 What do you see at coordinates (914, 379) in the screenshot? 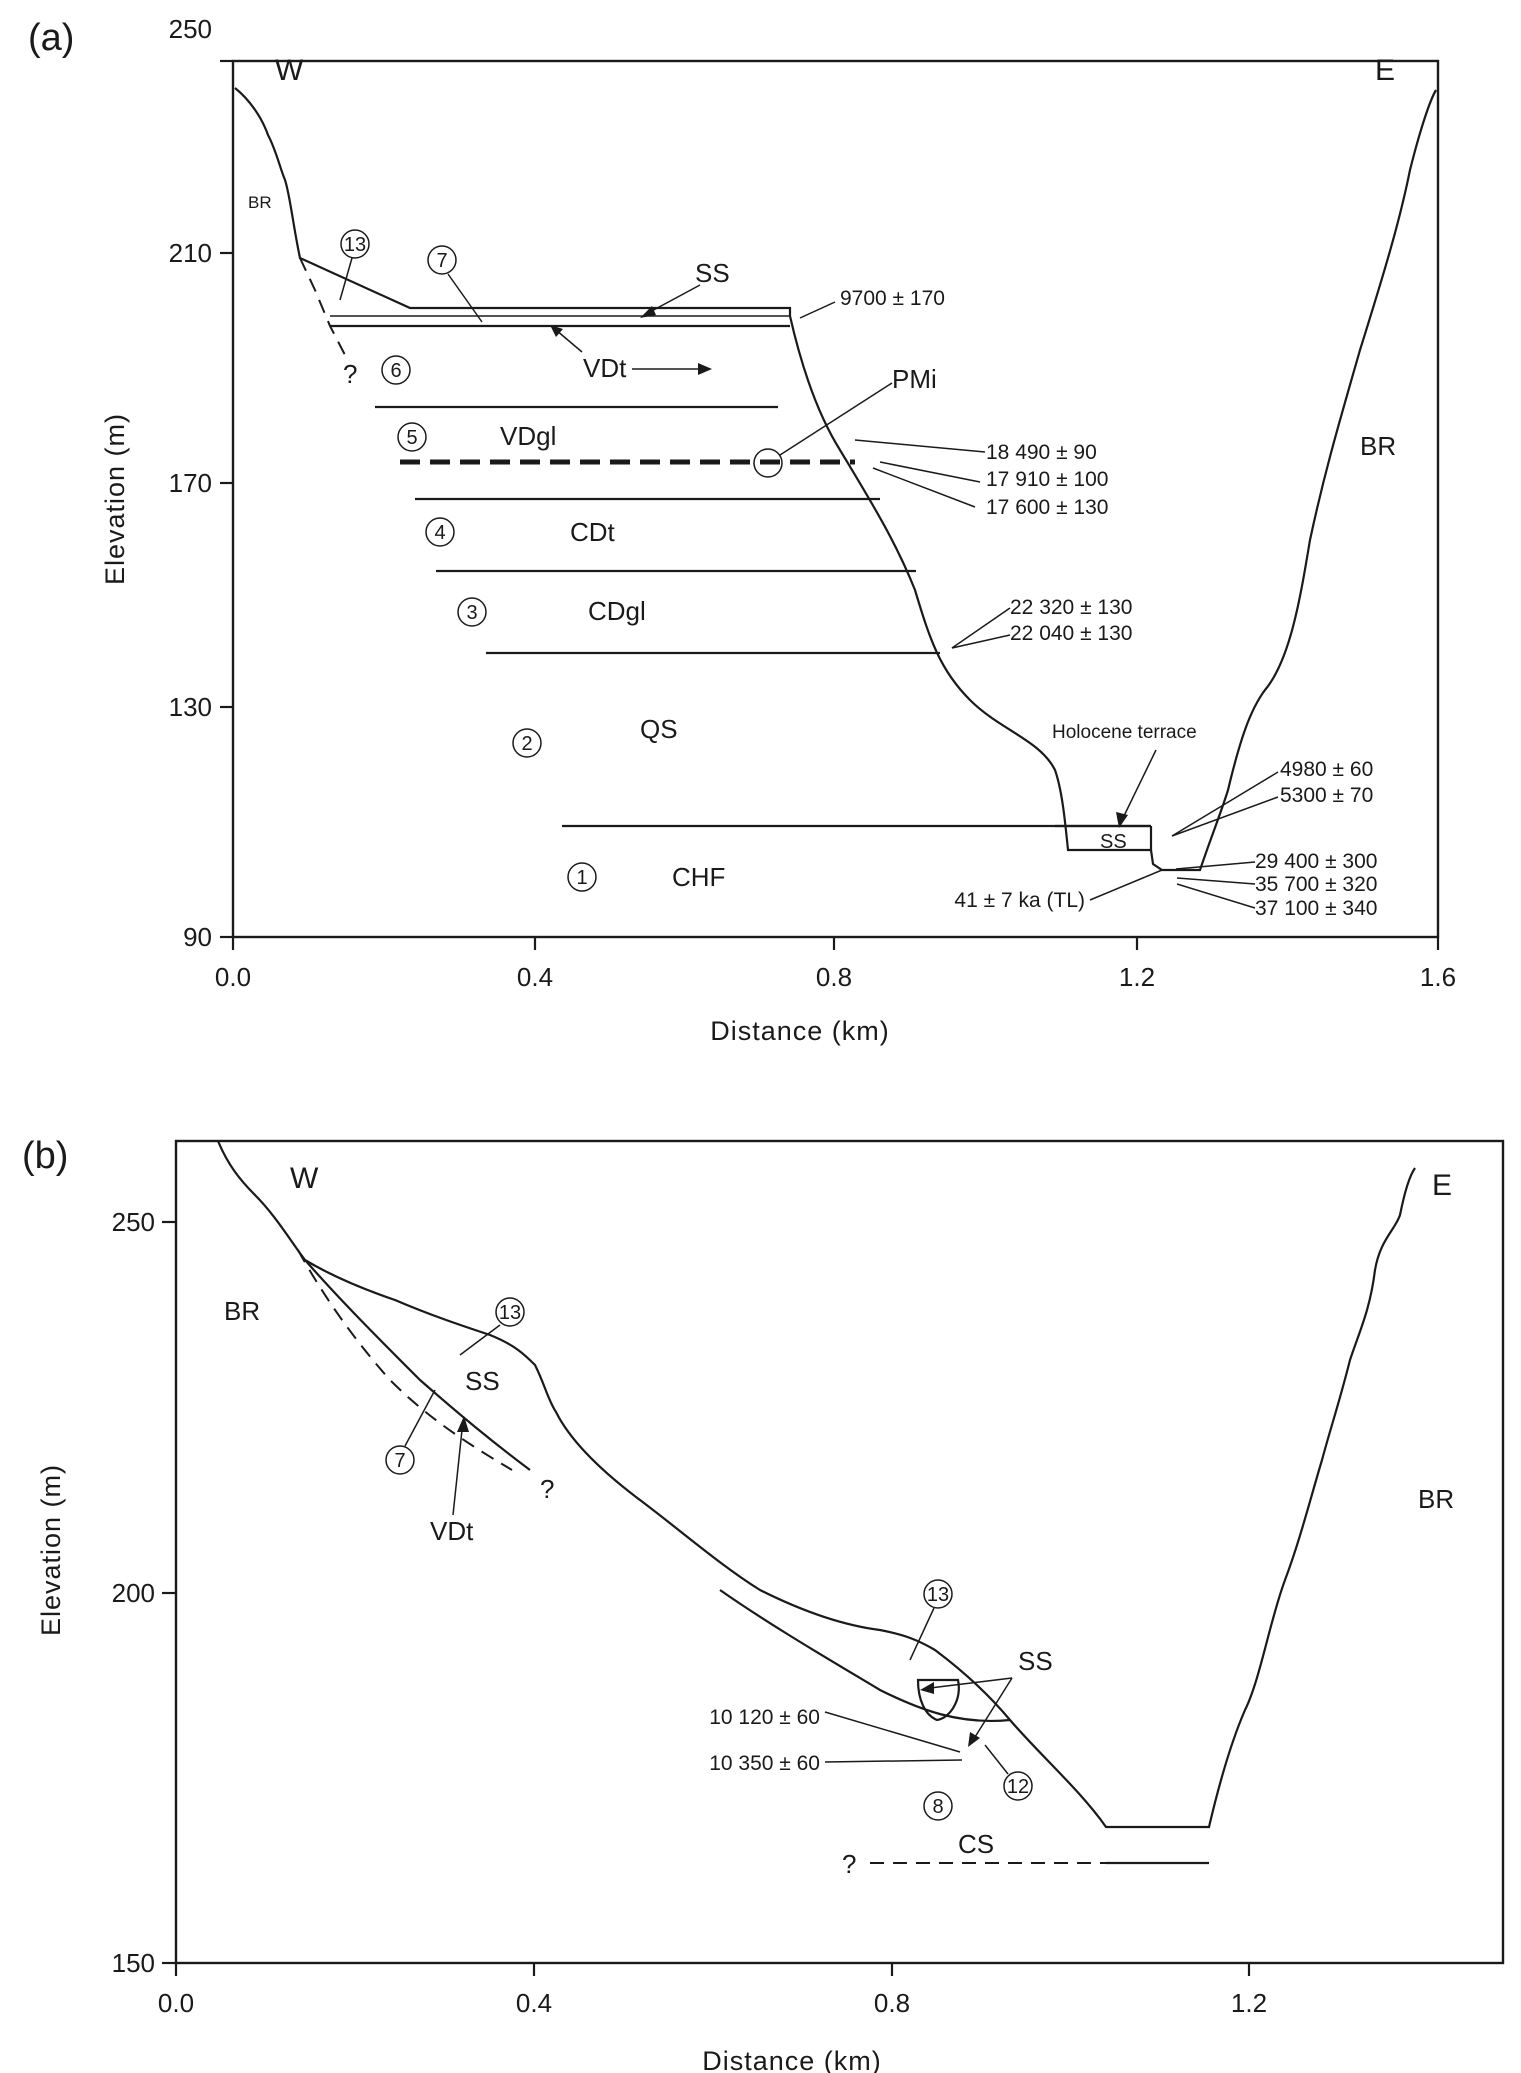
I see `pmi-label: PMi` at bounding box center [914, 379].